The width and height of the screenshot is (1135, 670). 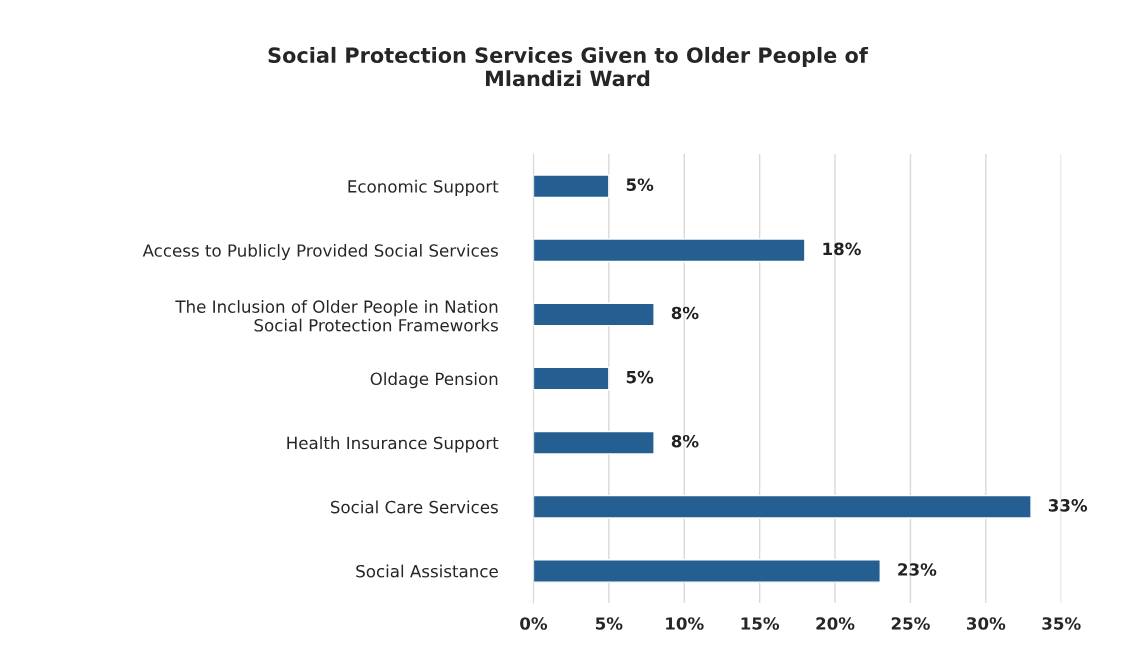 I want to click on x-tick-label: 25%, so click(x=910, y=623).